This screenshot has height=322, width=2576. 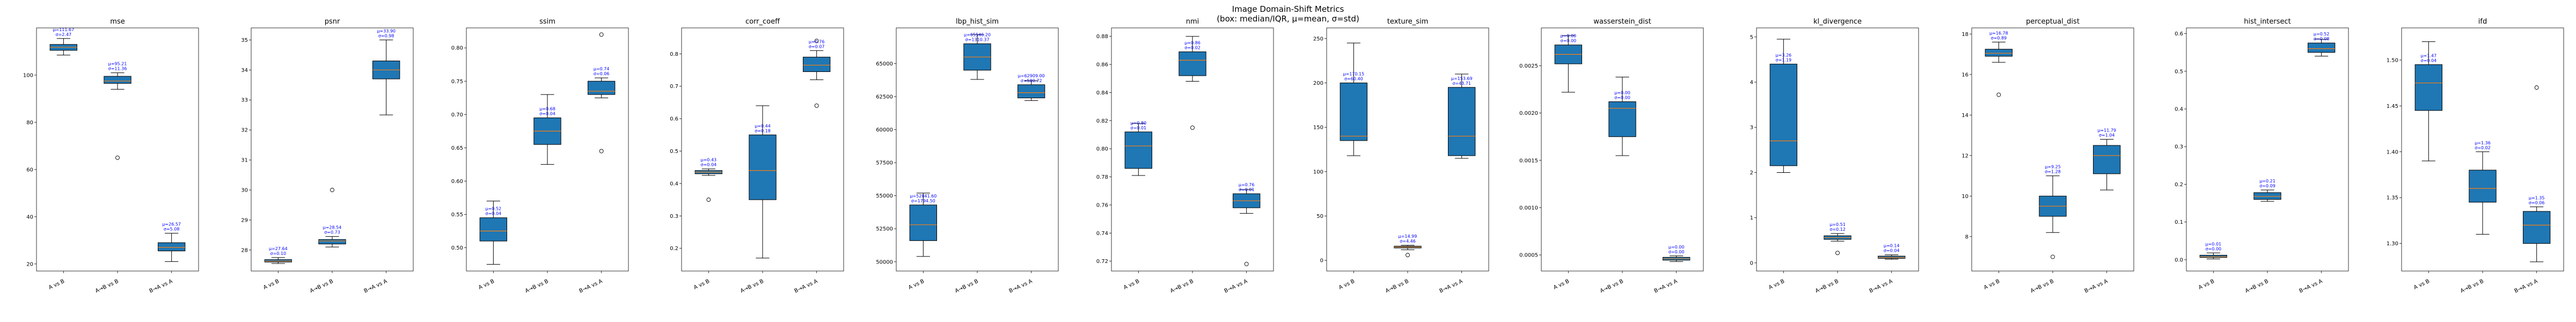 I want to click on std-annotation: σ=1.28, so click(x=2053, y=172).